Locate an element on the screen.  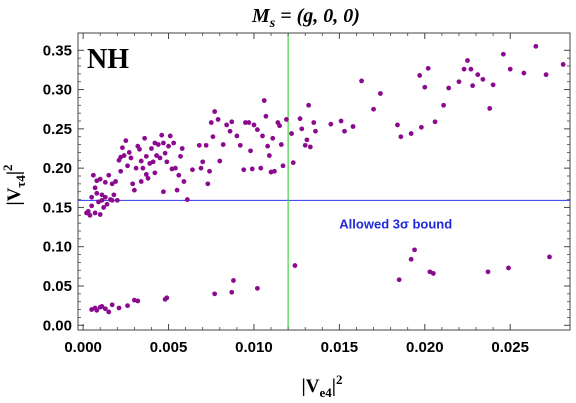
title-main: M is located at coordinates (261, 16).